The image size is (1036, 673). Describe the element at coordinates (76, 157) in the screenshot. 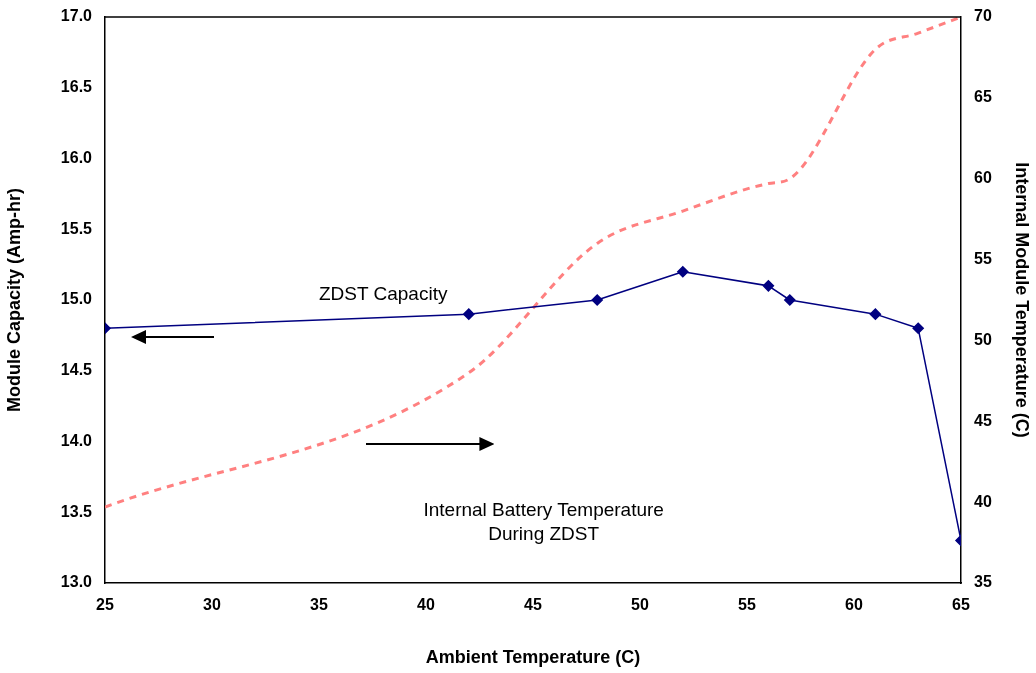

I see `y-tick-label: 16.0` at that location.